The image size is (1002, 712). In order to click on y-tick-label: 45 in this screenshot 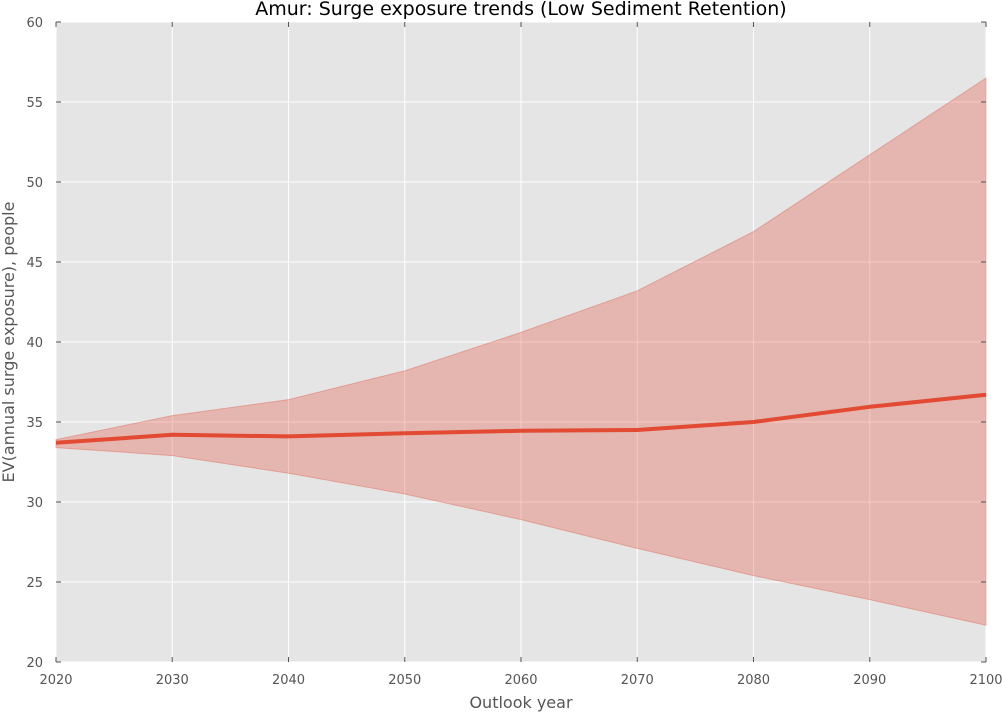, I will do `click(34, 263)`.